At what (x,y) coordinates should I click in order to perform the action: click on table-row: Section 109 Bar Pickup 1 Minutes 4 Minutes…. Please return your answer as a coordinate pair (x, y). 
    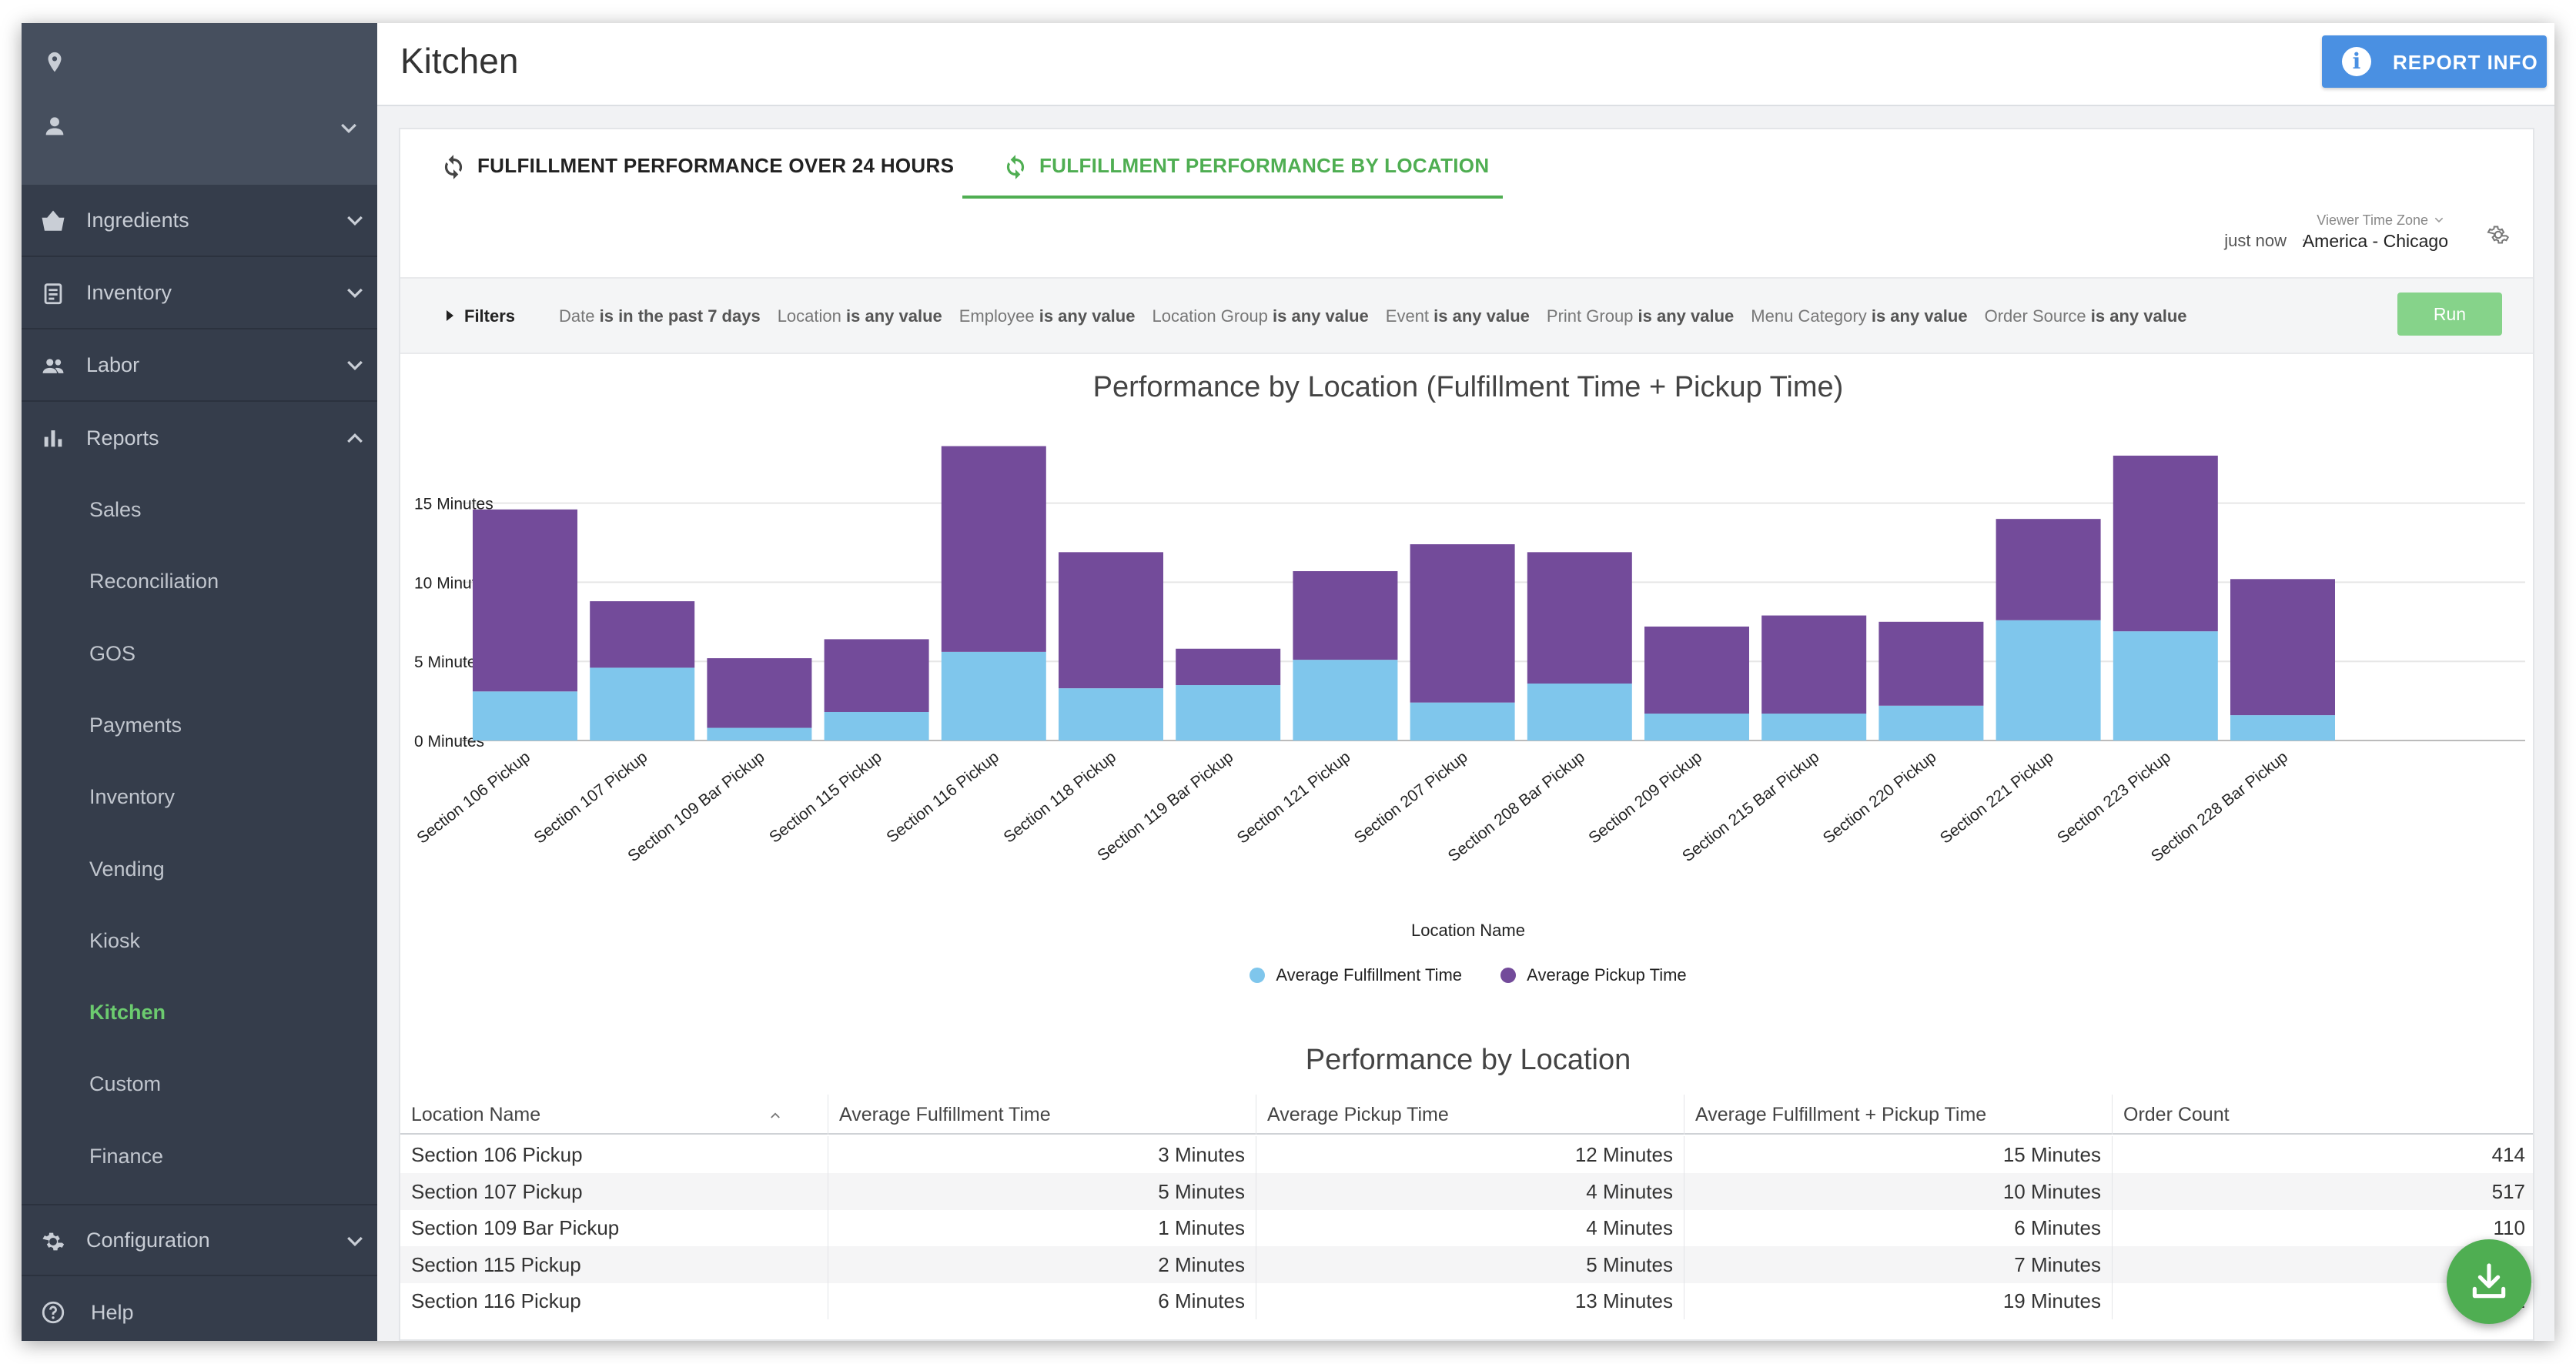
    Looking at the image, I should click on (1467, 1228).